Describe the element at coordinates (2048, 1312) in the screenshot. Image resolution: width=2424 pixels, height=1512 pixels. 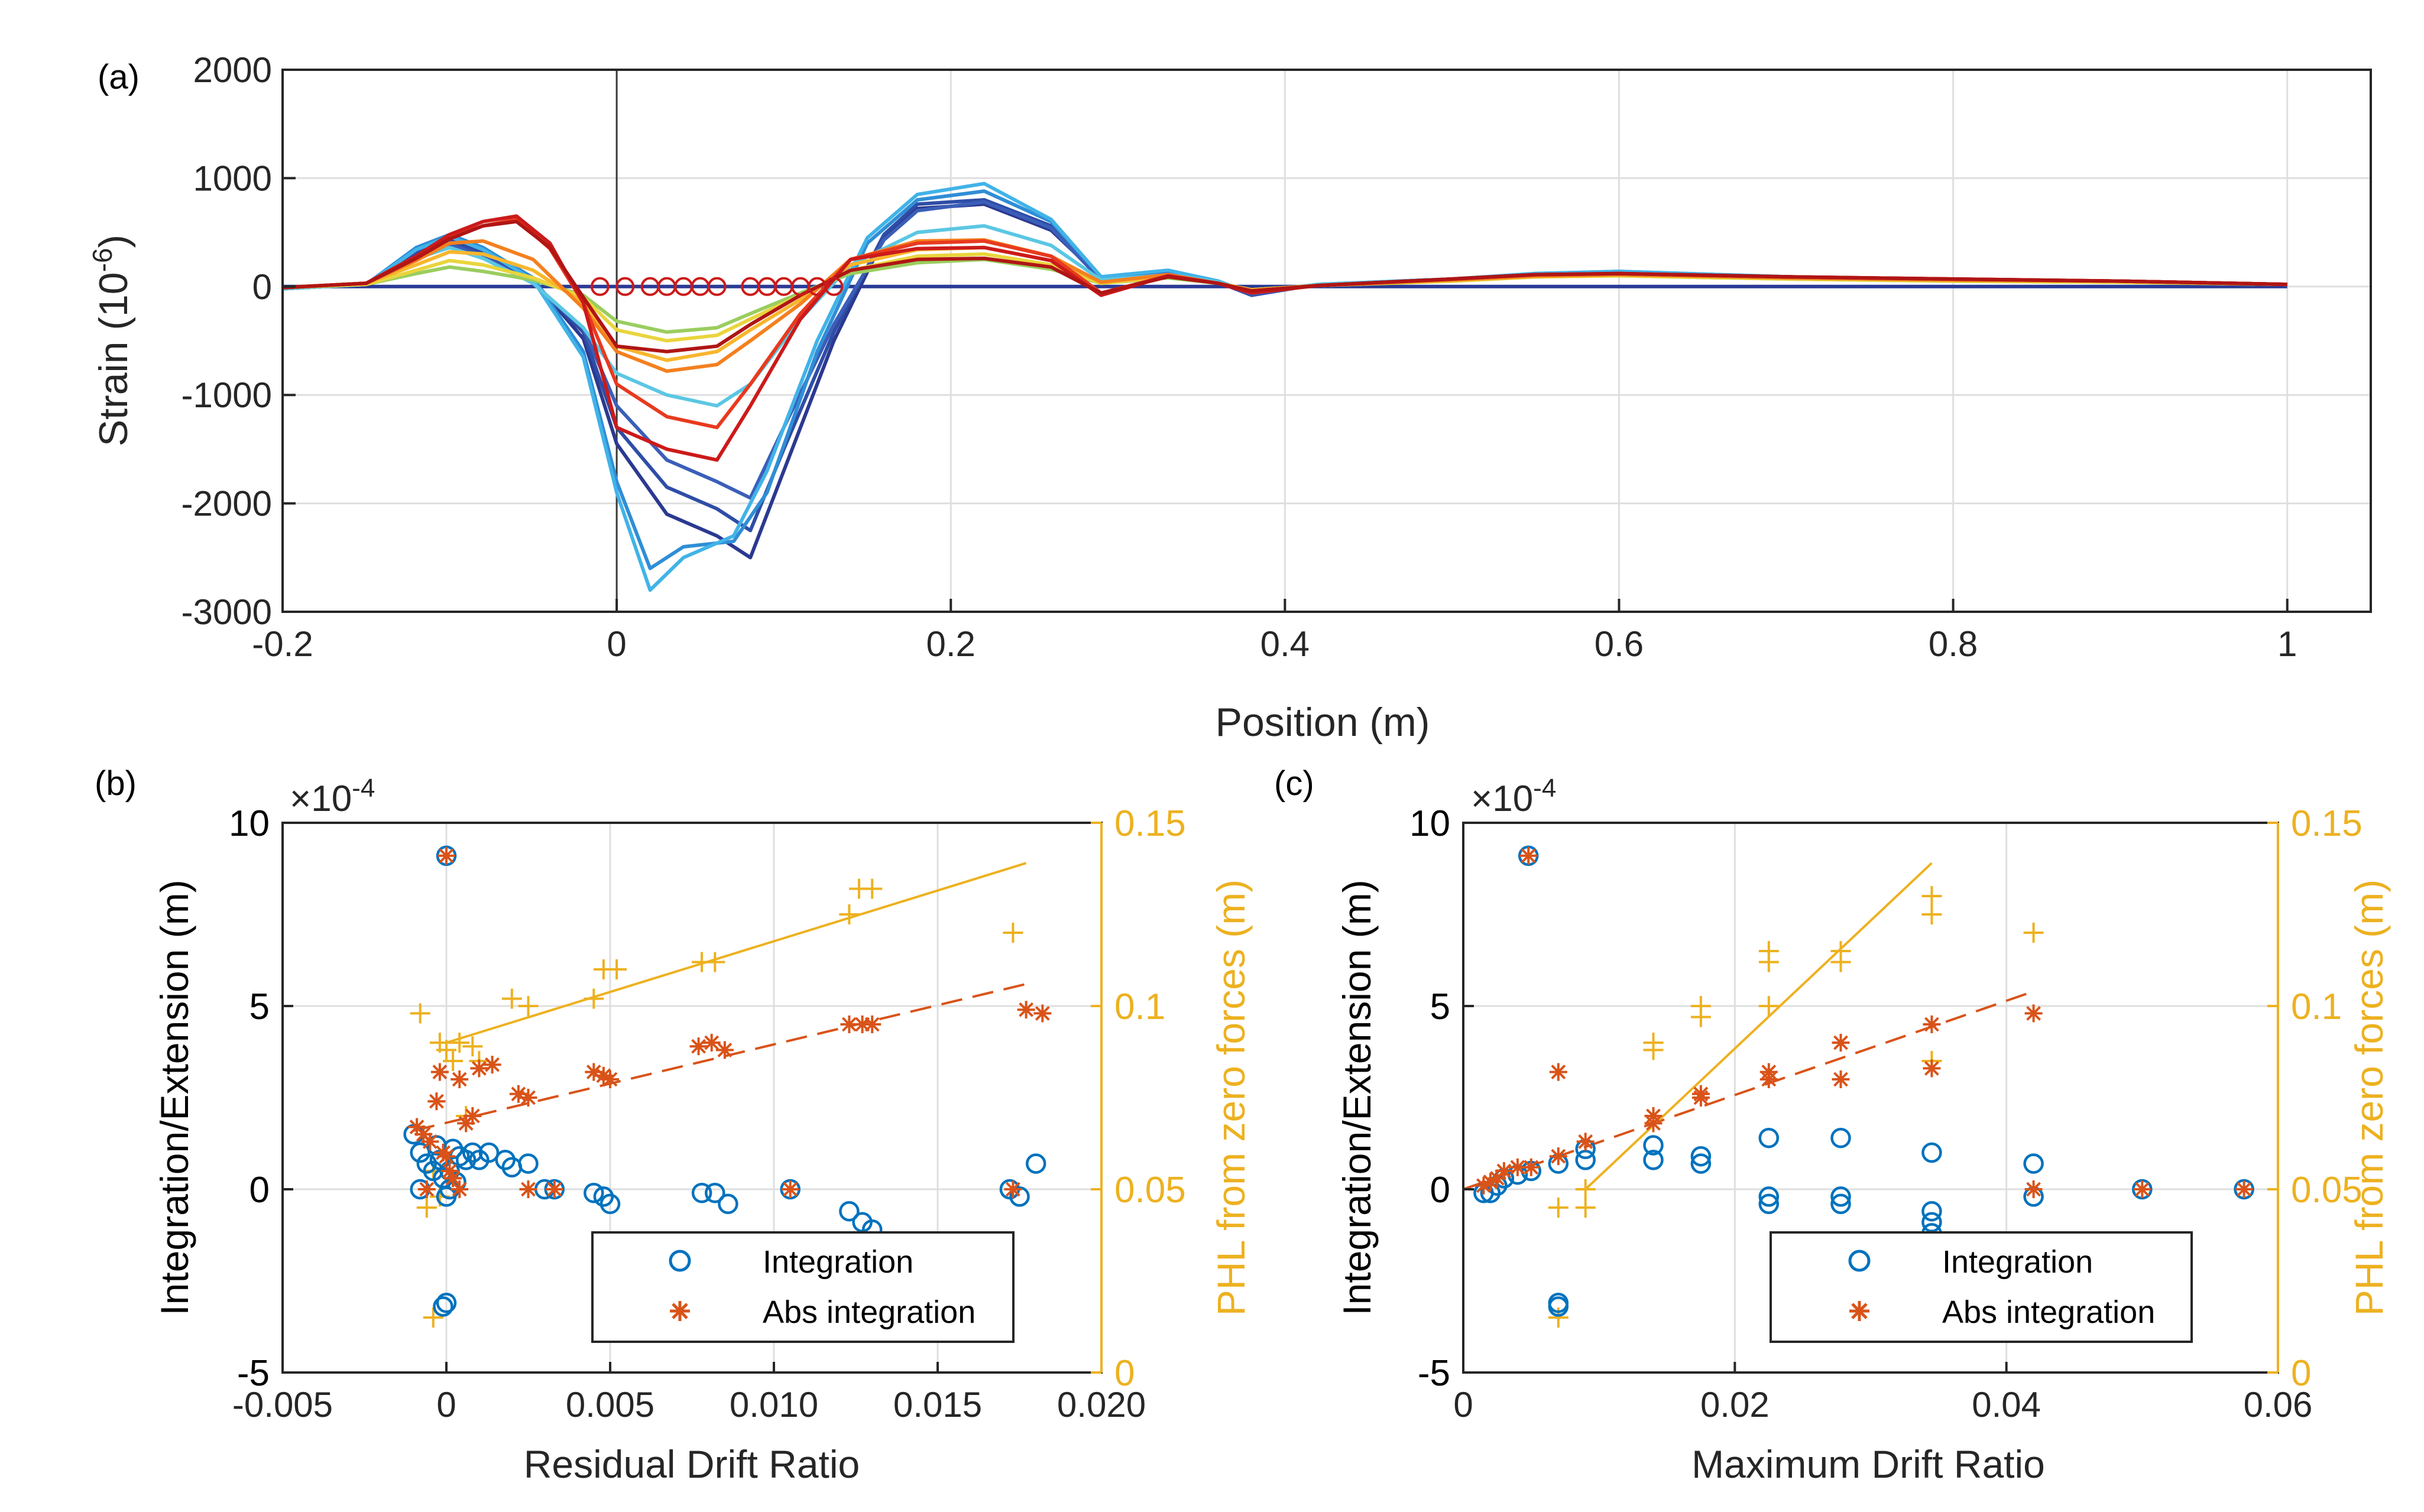
I see `panel-c-legend-label-abs: Abs integration` at that location.